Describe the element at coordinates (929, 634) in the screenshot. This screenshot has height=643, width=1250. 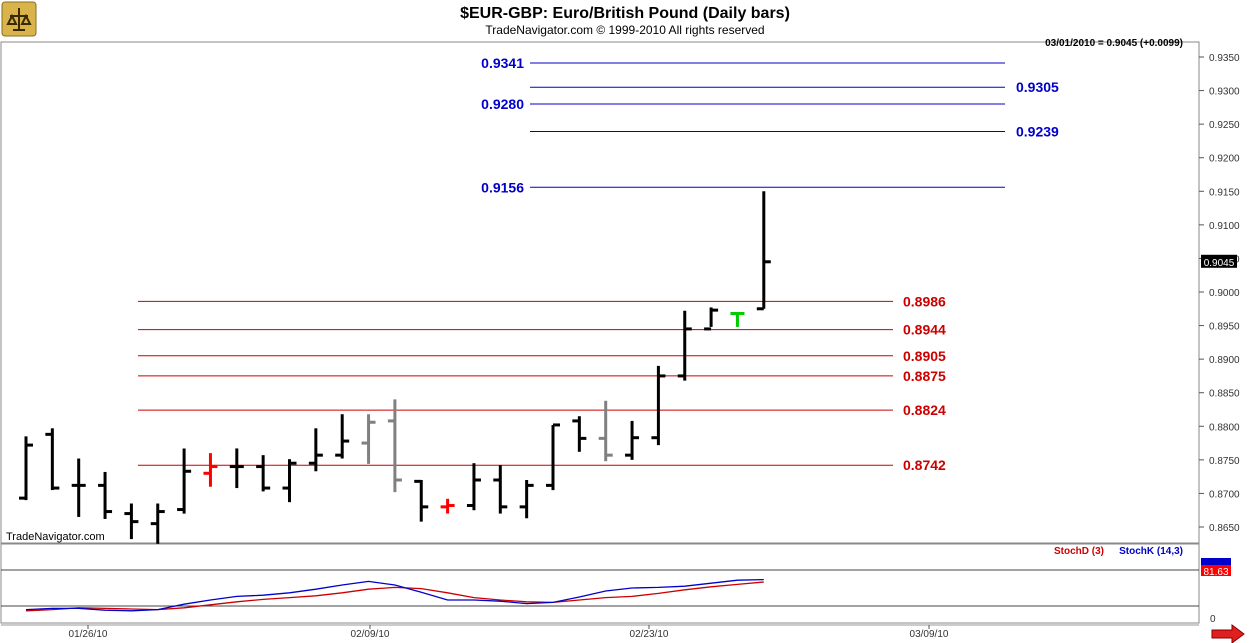
I see `date-tick-label: 03/09/10` at that location.